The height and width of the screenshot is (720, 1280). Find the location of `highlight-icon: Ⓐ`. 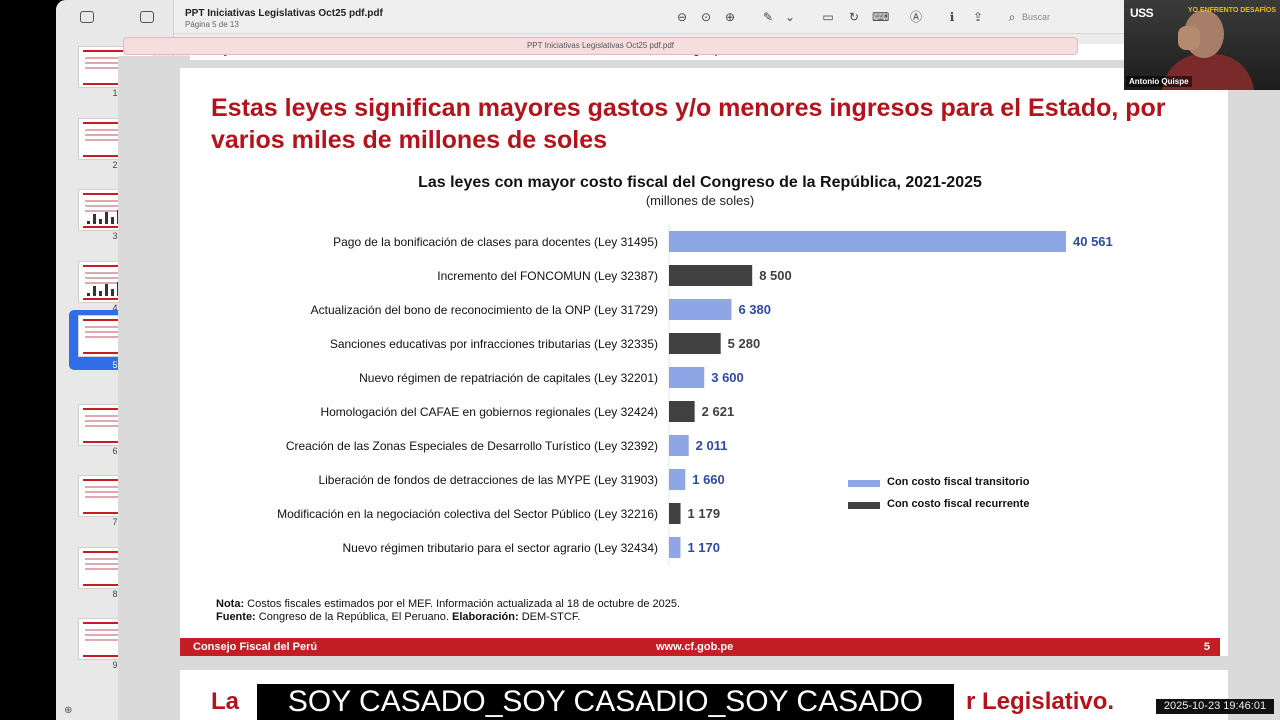

highlight-icon: Ⓐ is located at coordinates (915, 17).